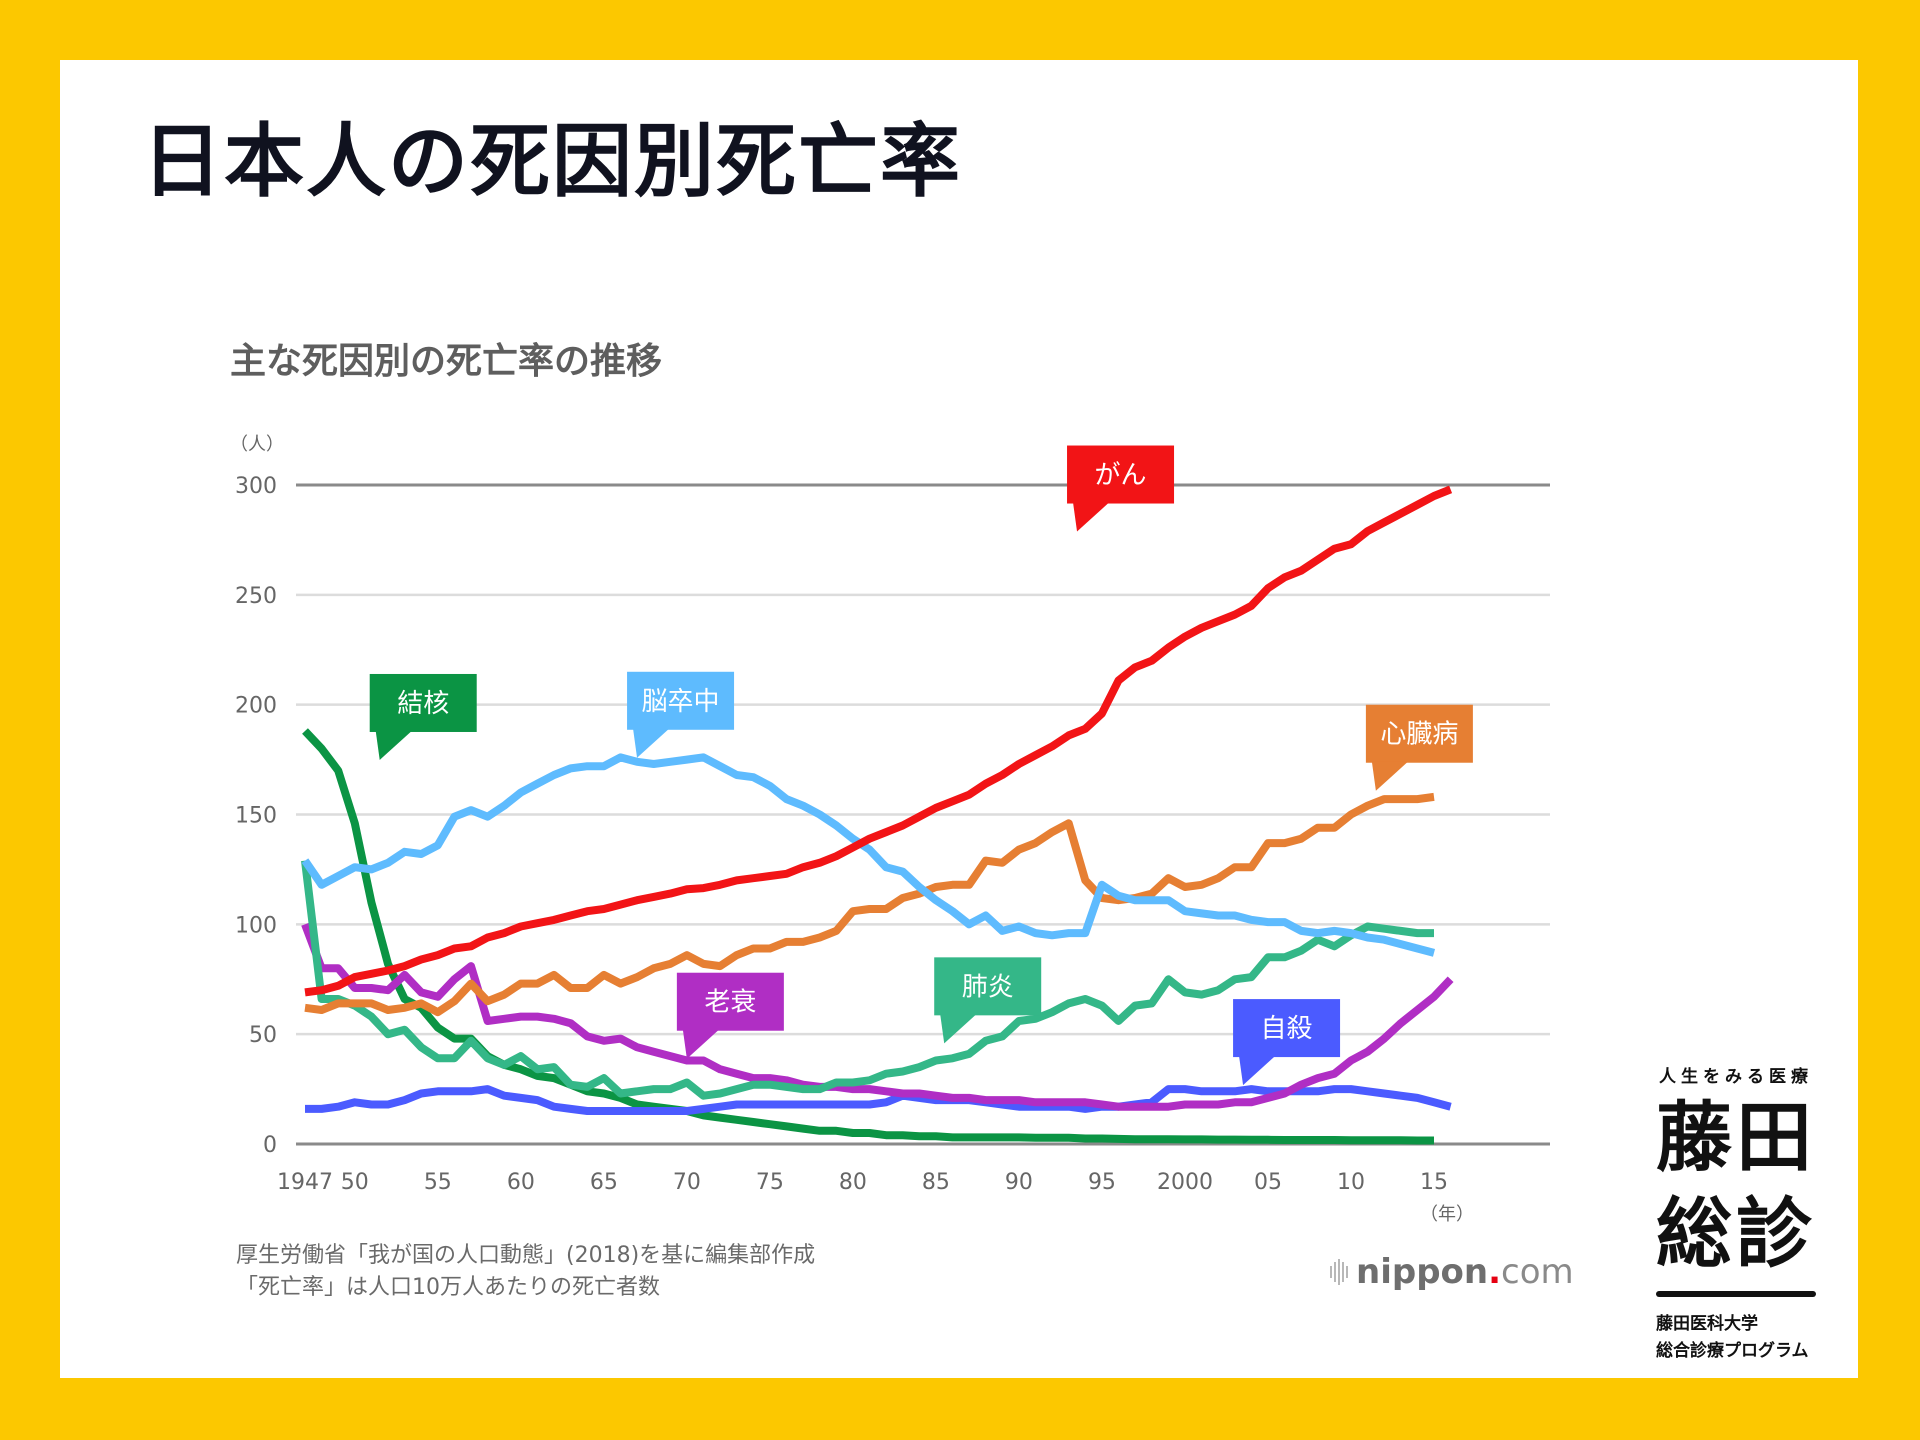 The width and height of the screenshot is (1920, 1440). I want to click on y-tick-label: 200, so click(256, 706).